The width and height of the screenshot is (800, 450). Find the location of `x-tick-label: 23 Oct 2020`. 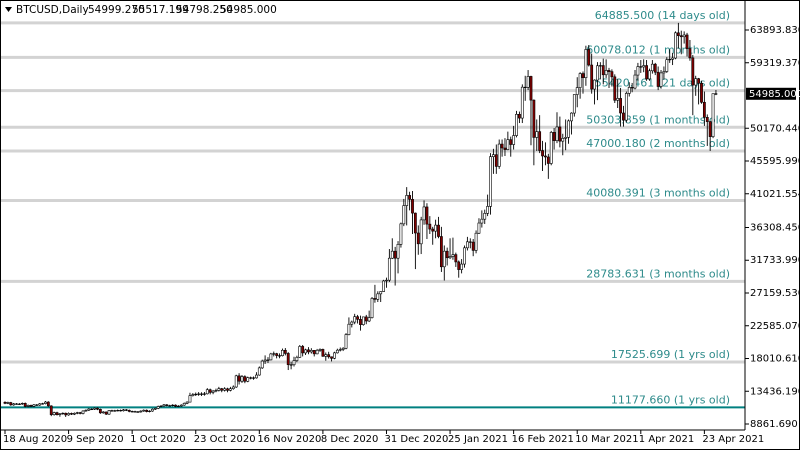

x-tick-label: 23 Oct 2020 is located at coordinates (225, 439).